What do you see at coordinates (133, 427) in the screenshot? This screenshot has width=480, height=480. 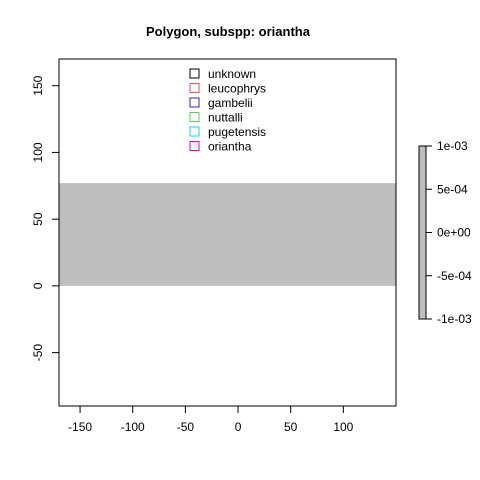 I see `x-tick-label: -100` at bounding box center [133, 427].